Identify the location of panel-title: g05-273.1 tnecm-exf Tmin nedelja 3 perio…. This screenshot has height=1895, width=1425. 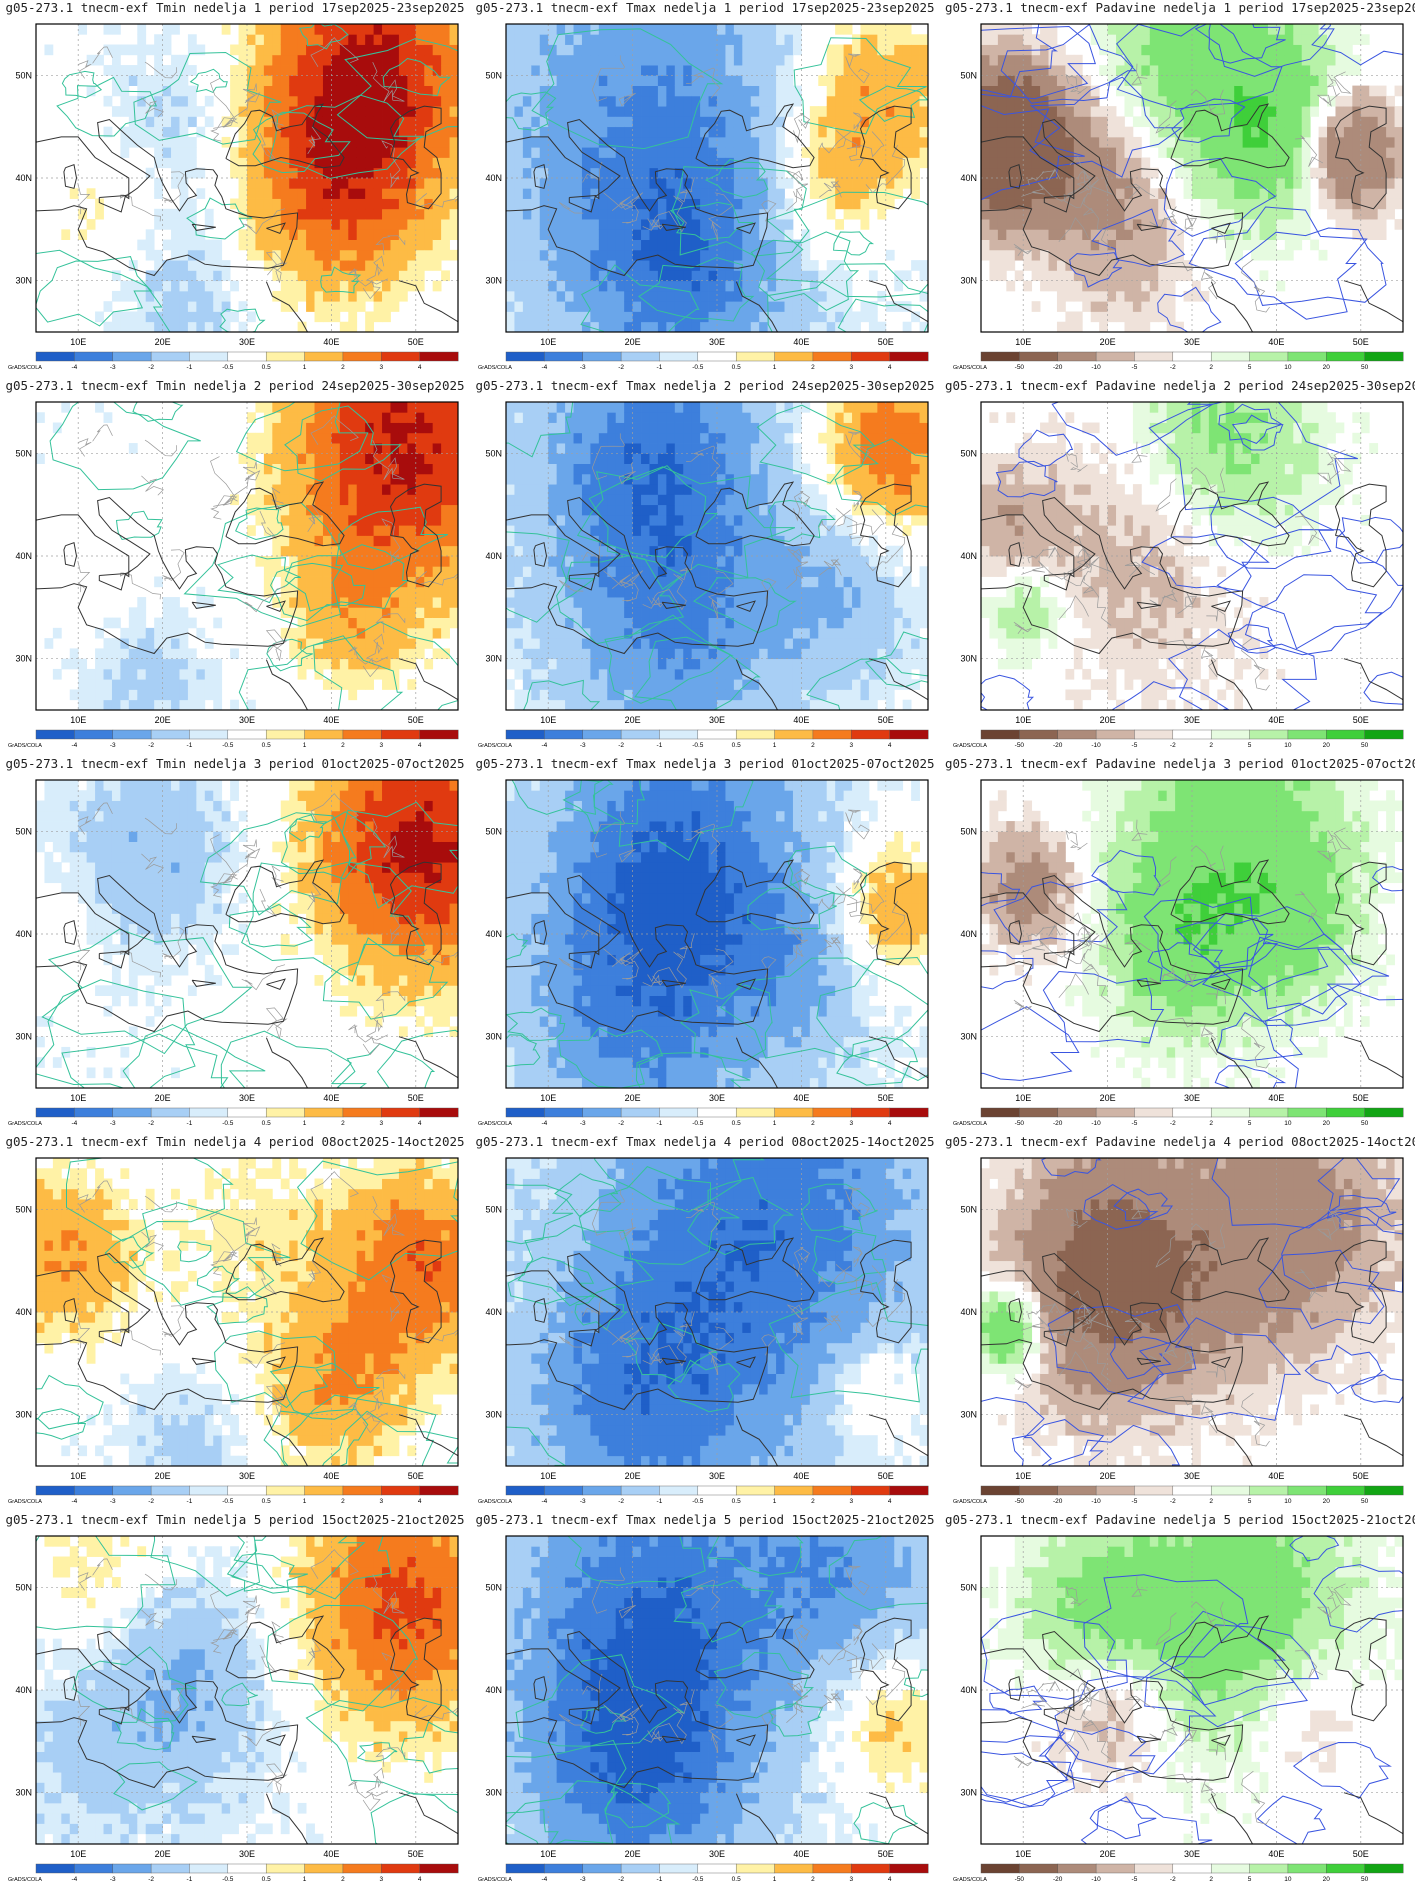
(235, 763).